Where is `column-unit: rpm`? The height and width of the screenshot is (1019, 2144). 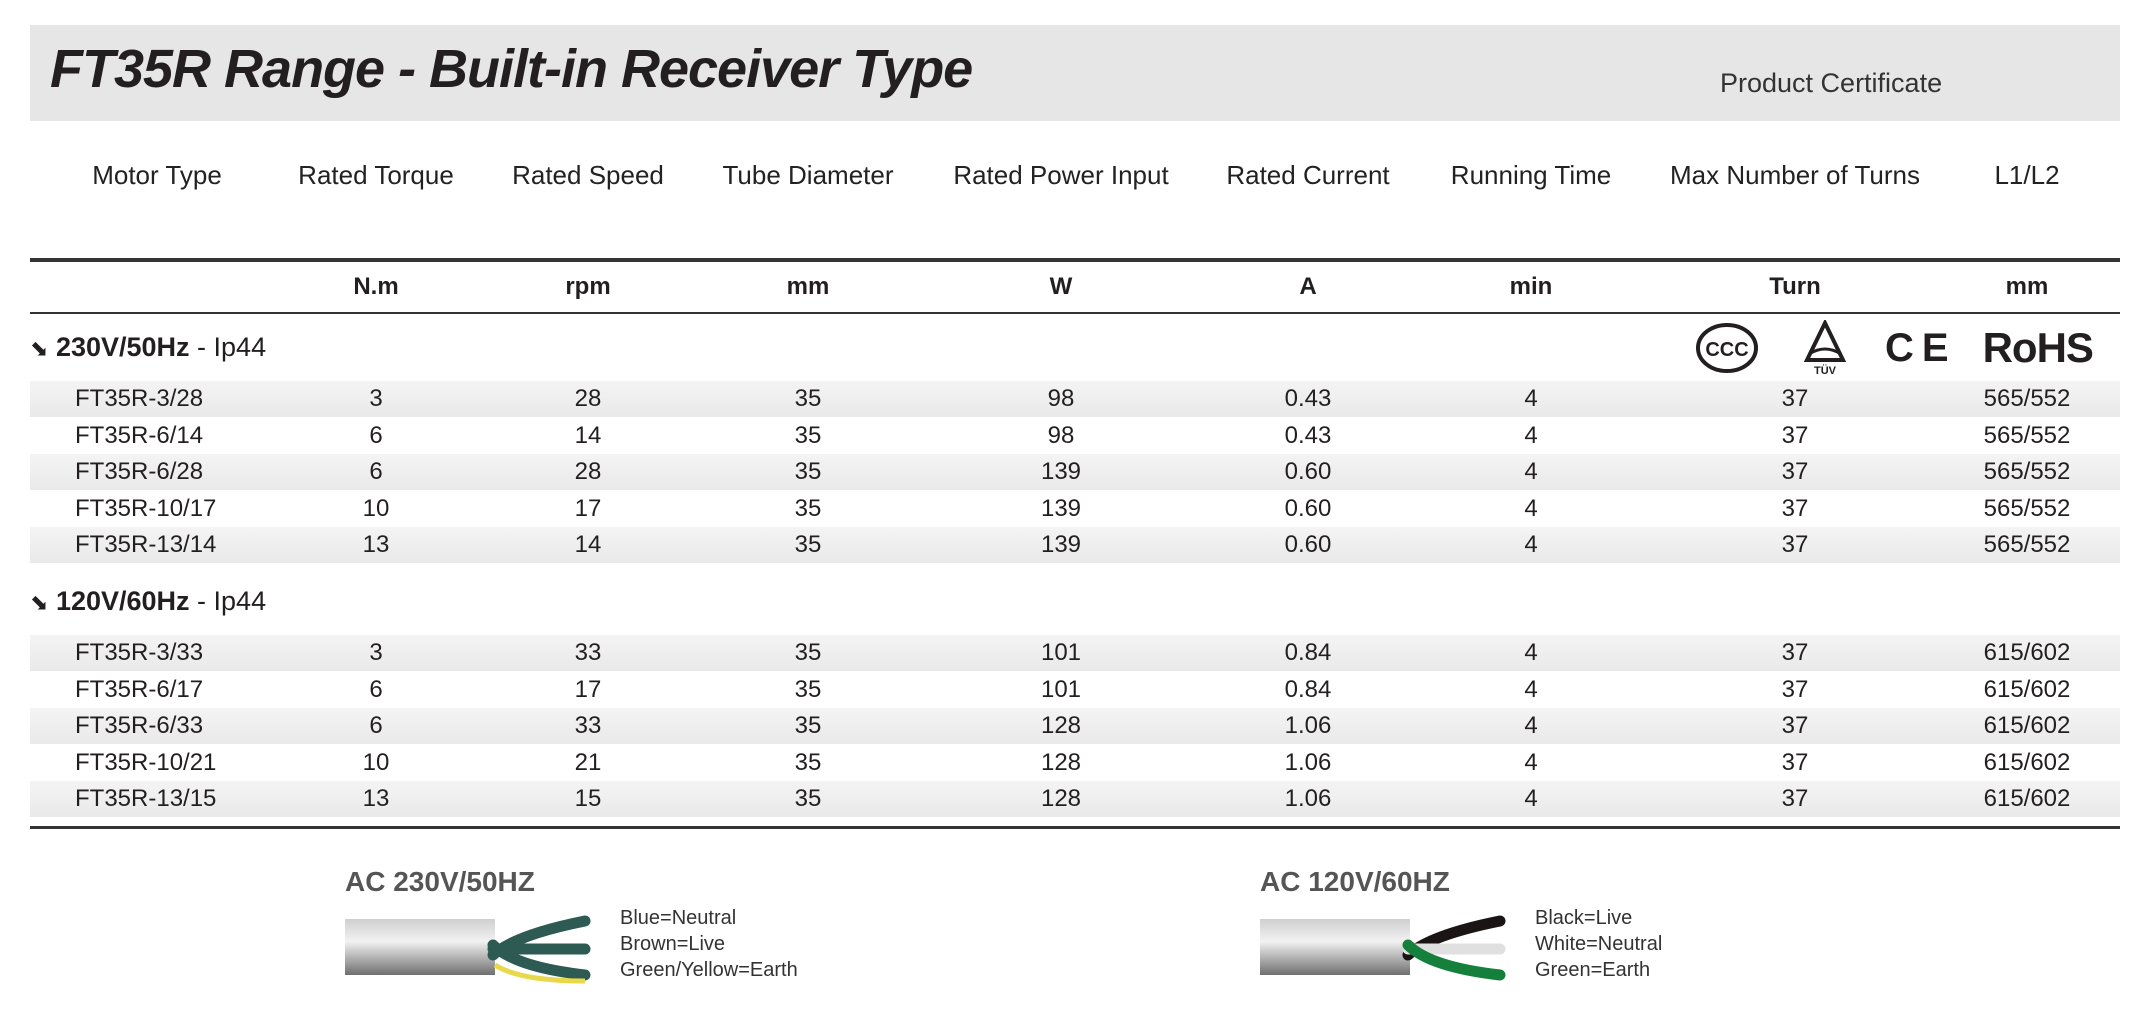
column-unit: rpm is located at coordinates (588, 286).